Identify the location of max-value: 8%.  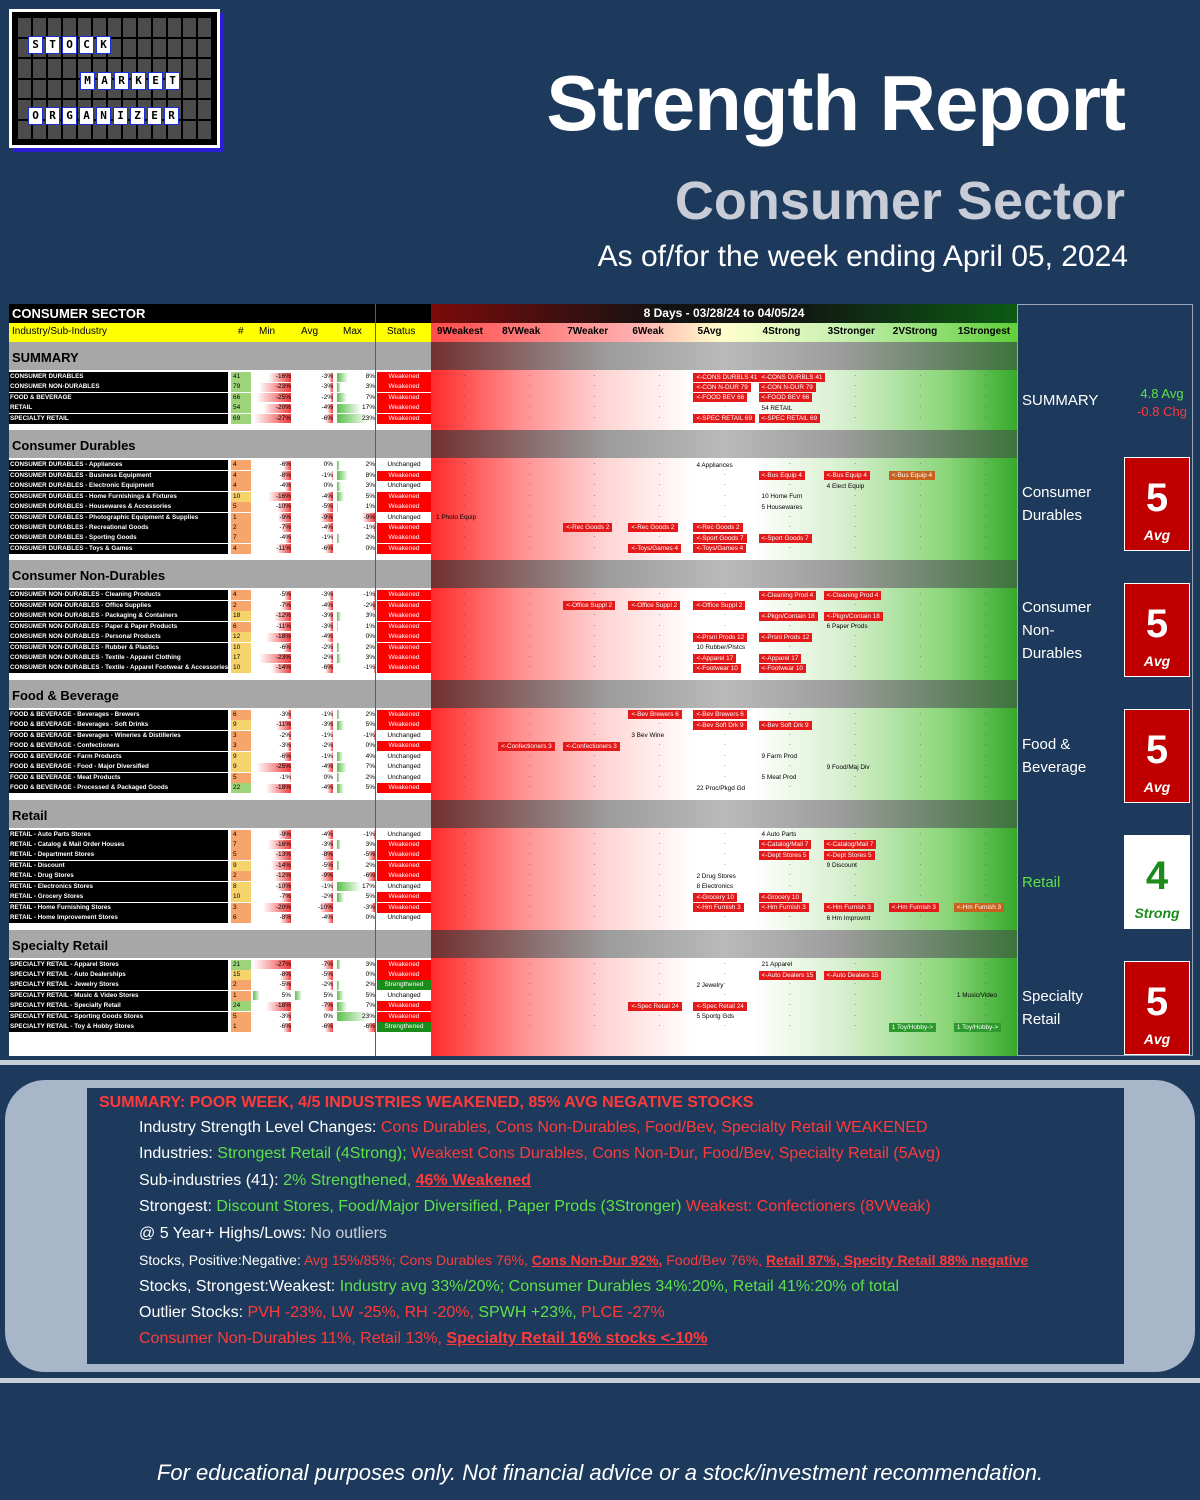
(370, 475).